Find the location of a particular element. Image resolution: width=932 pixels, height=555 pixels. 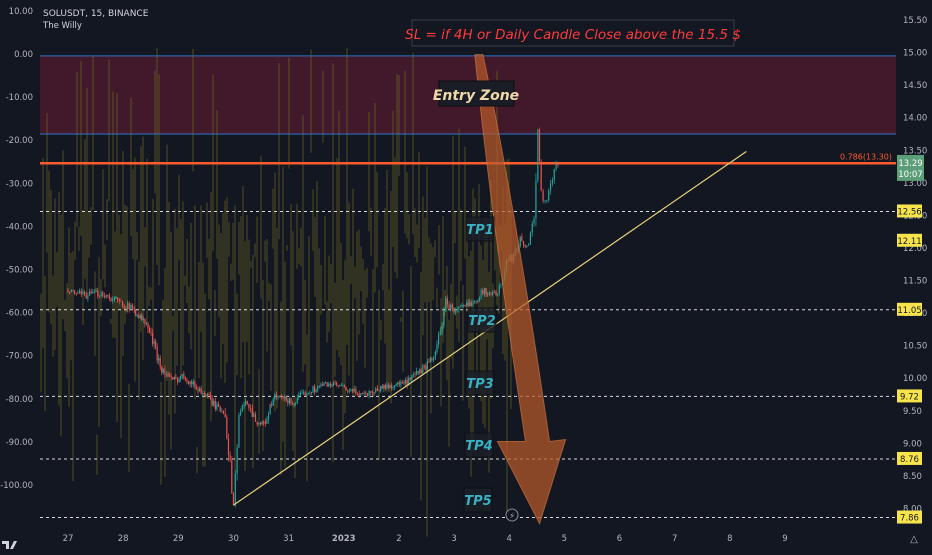

event-marker-icon is located at coordinates (512, 515).